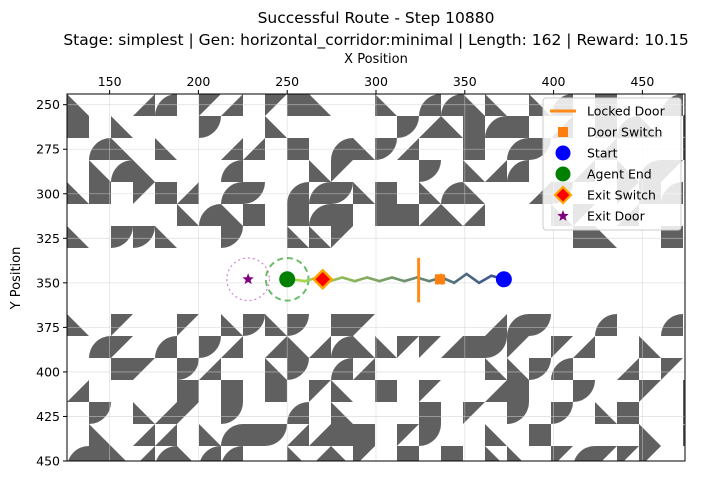  Describe the element at coordinates (48, 461) in the screenshot. I see `y-tick-label: 450` at that location.